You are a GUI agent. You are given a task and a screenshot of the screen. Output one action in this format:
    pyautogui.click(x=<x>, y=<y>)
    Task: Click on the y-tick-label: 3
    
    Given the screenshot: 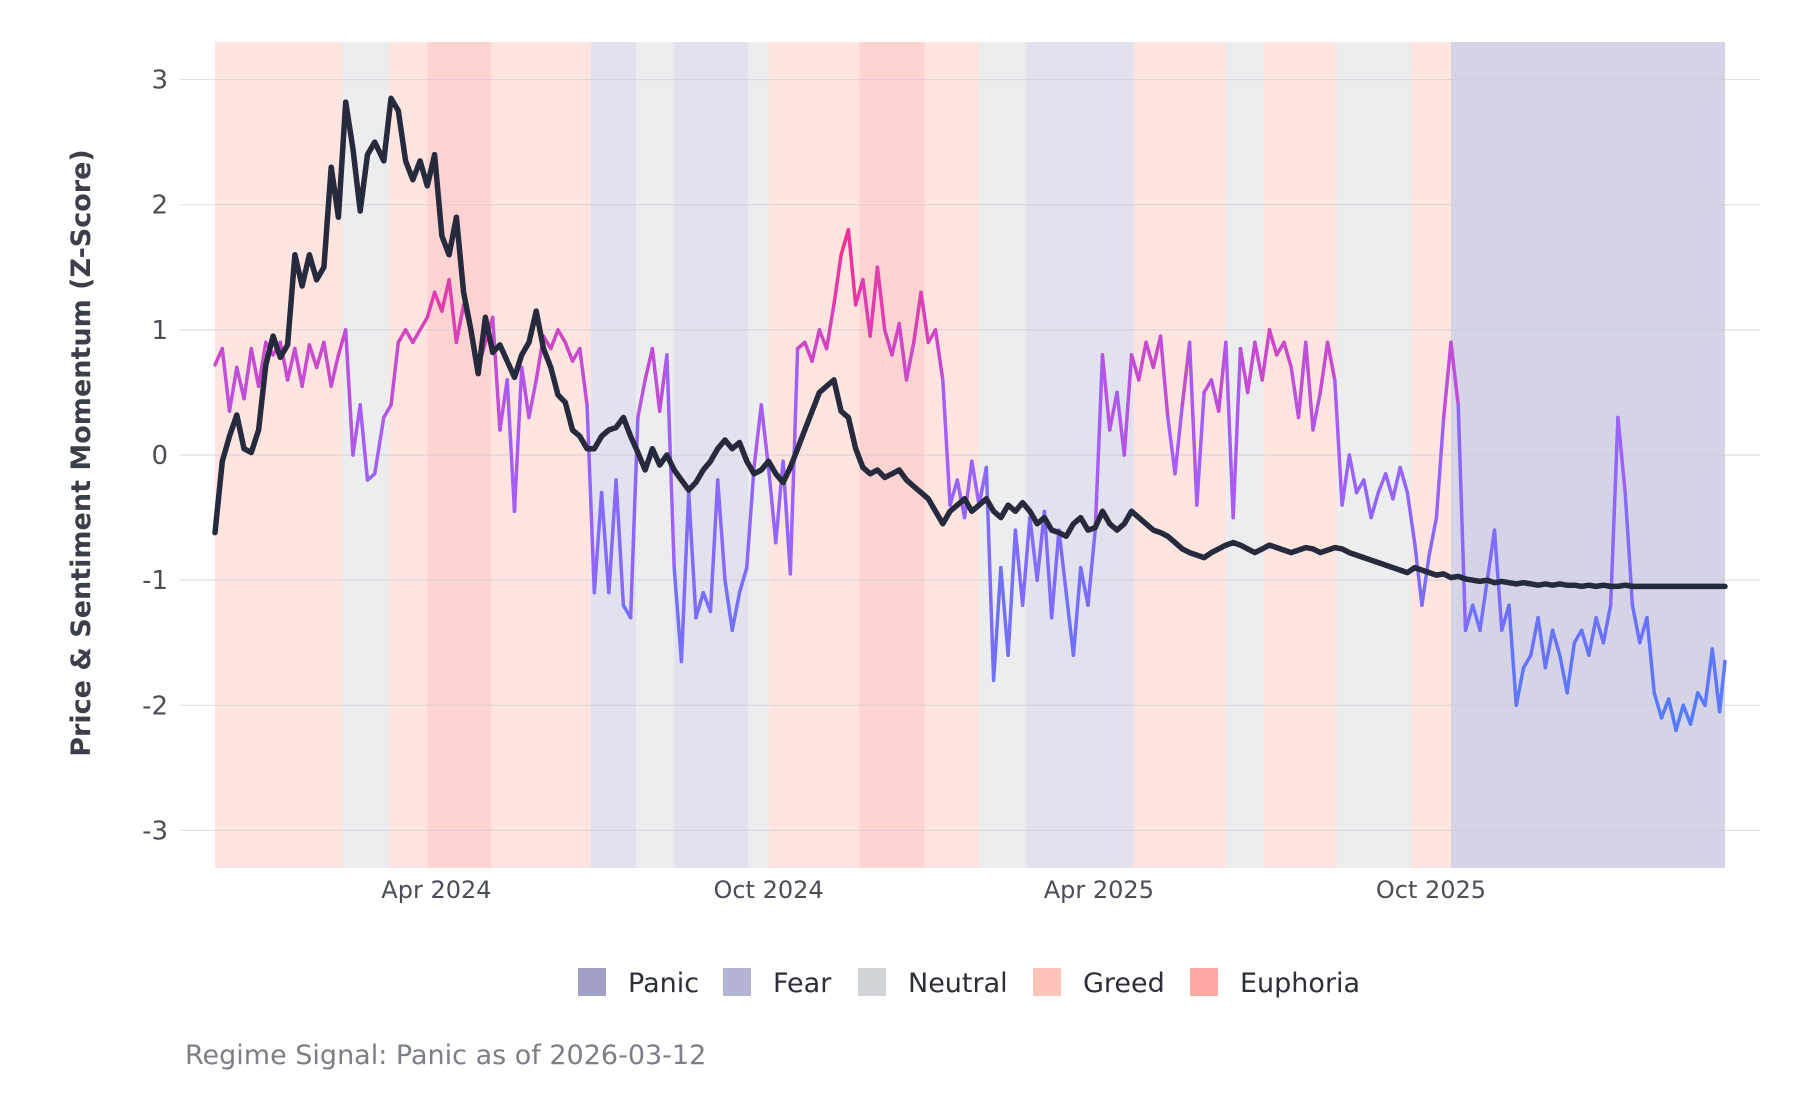 What is the action you would take?
    pyautogui.click(x=159, y=81)
    